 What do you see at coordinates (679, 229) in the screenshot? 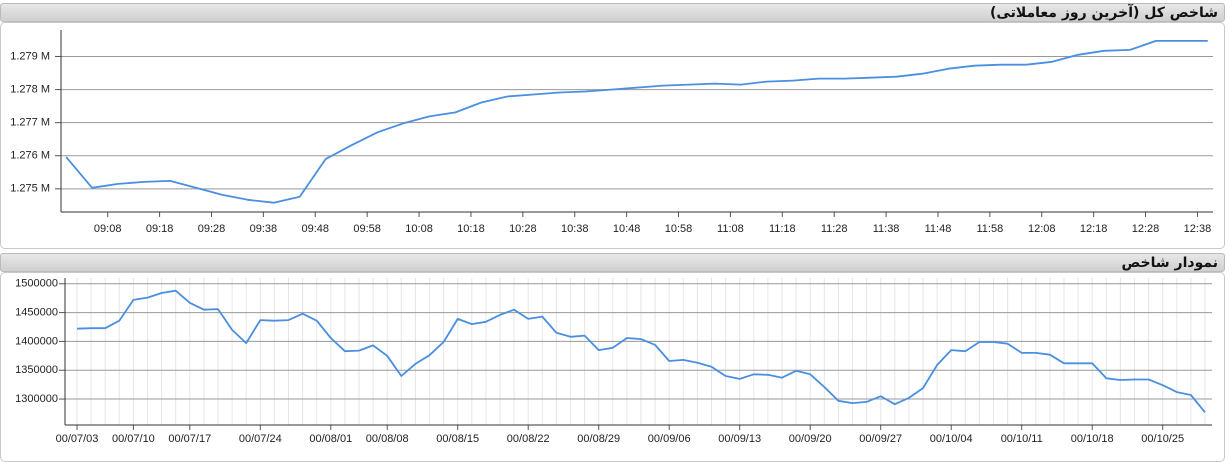
I see `x-tick-label: 10:58` at bounding box center [679, 229].